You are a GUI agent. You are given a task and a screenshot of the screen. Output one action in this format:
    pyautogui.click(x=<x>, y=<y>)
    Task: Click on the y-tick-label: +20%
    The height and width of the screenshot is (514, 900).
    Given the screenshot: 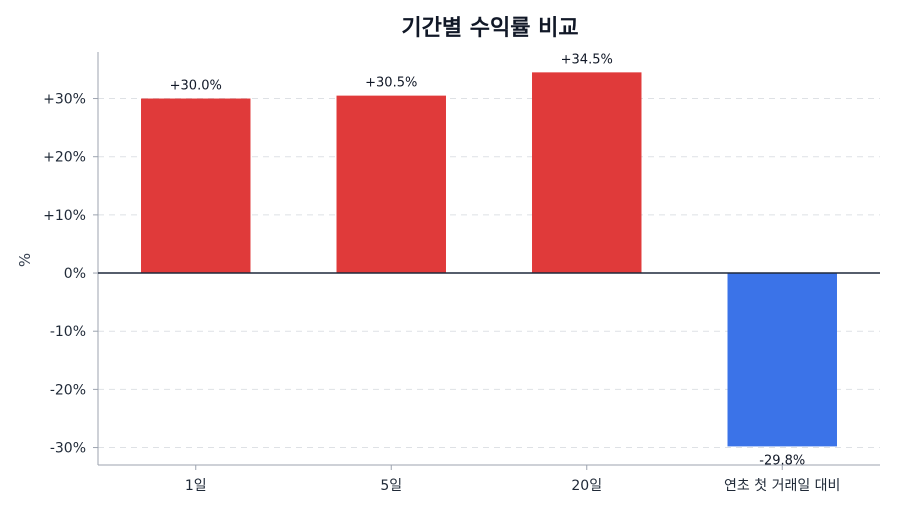 What is the action you would take?
    pyautogui.click(x=64, y=158)
    